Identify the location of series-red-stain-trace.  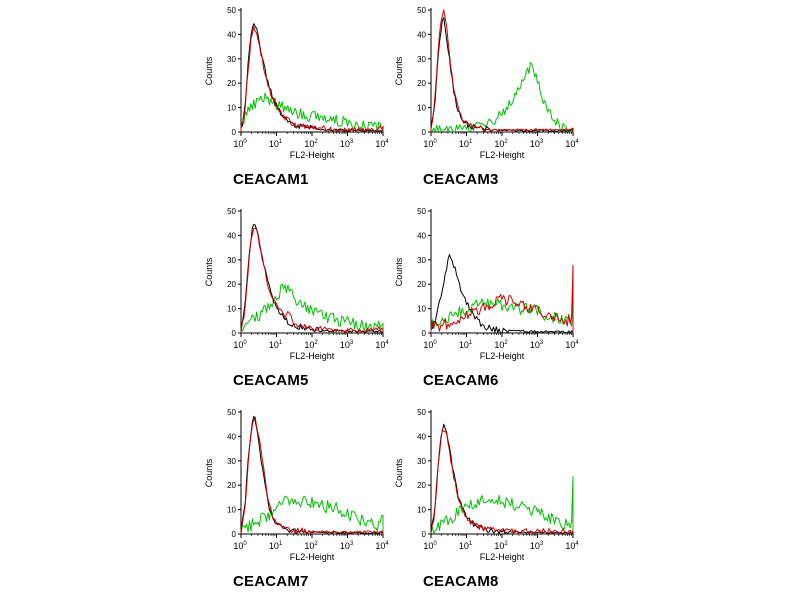
(502, 298).